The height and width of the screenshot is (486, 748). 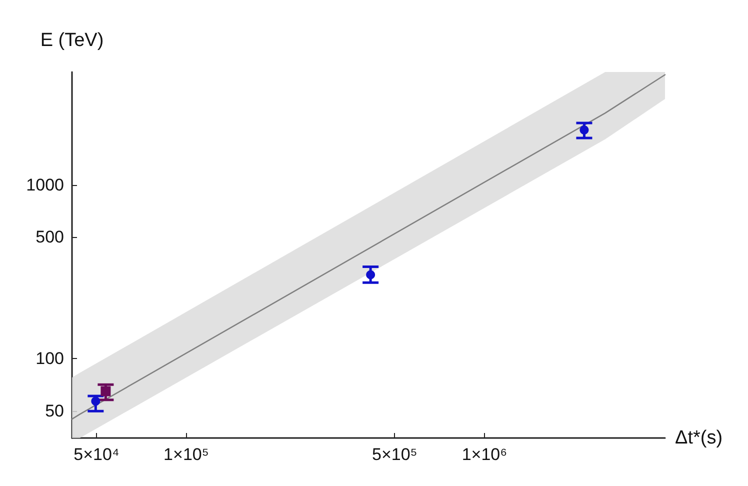 I want to click on x-axis-title: Δt*(s), so click(x=699, y=438).